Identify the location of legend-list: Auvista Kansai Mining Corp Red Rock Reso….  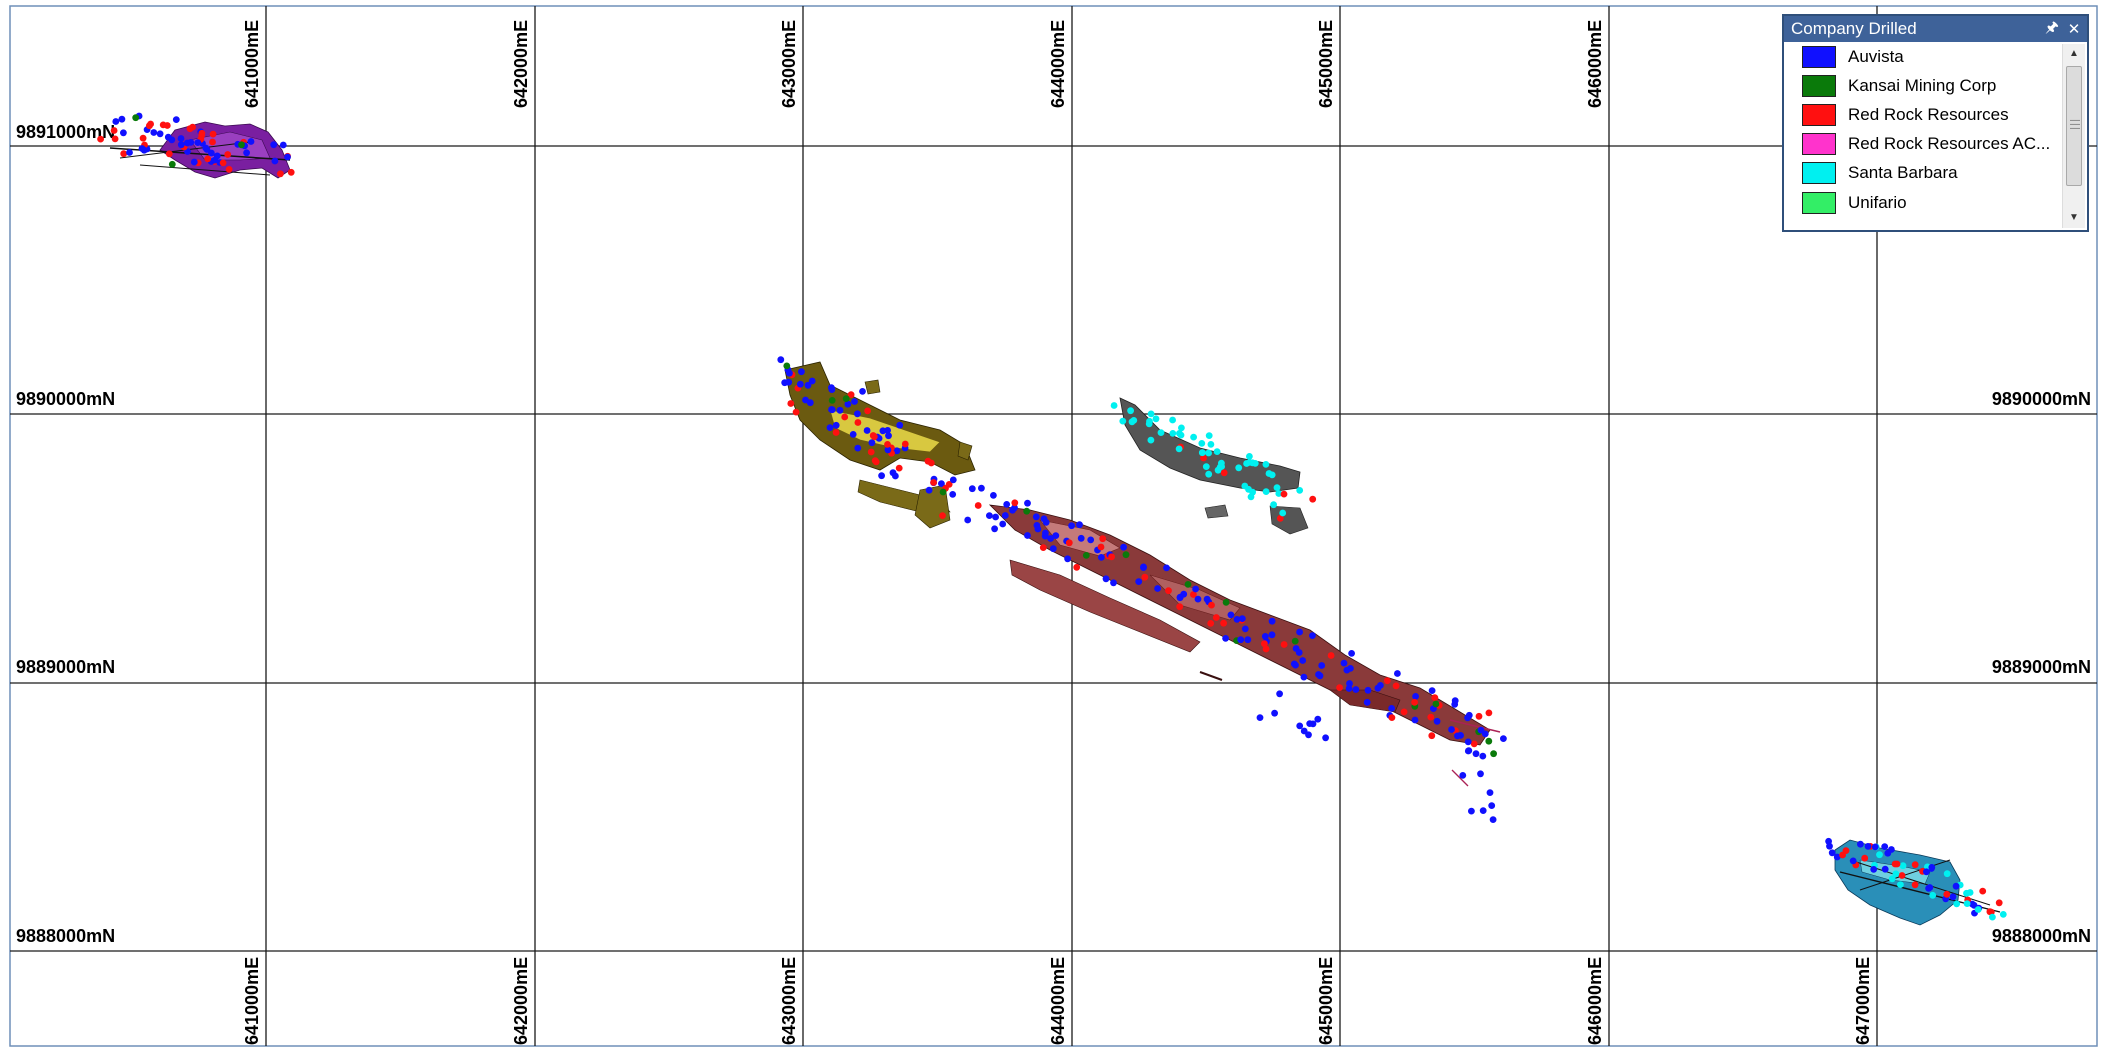
(1922, 136).